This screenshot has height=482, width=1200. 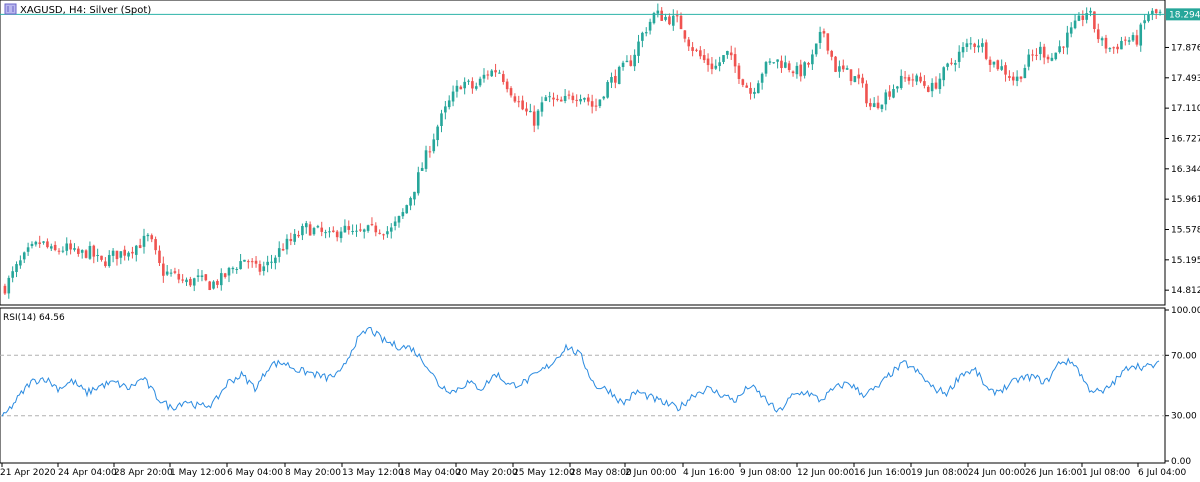 I want to click on price-tick-label: 15.195, so click(x=1185, y=261).